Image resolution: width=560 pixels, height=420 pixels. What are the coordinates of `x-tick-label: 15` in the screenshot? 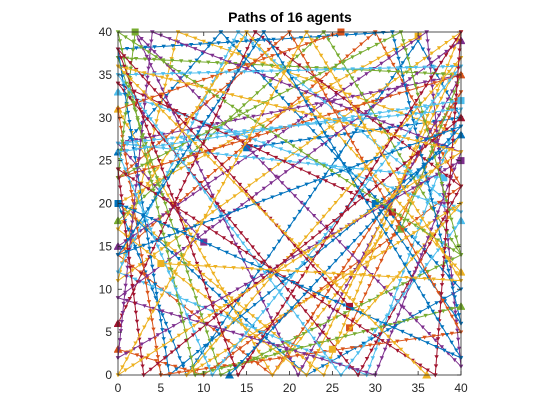 It's located at (247, 388).